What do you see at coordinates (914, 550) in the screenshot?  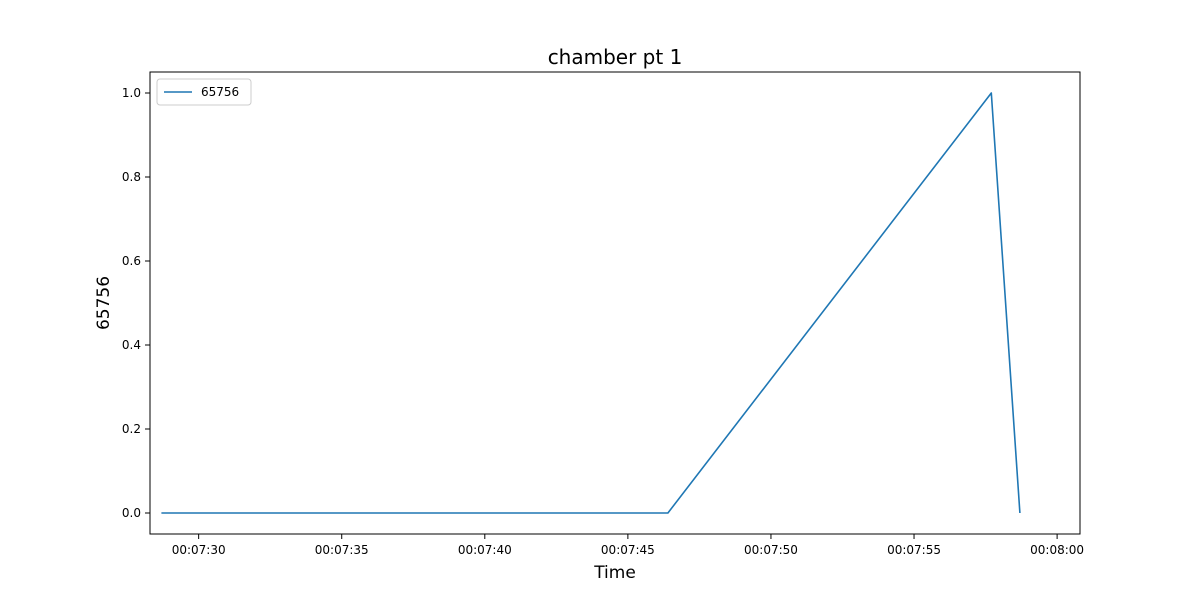 I see `x-tick-label: 00:07:55` at bounding box center [914, 550].